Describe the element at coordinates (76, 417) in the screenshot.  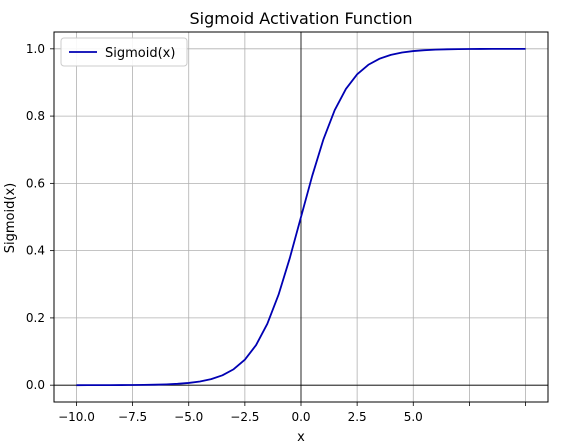
I see `x-tick-label: −10.0` at that location.